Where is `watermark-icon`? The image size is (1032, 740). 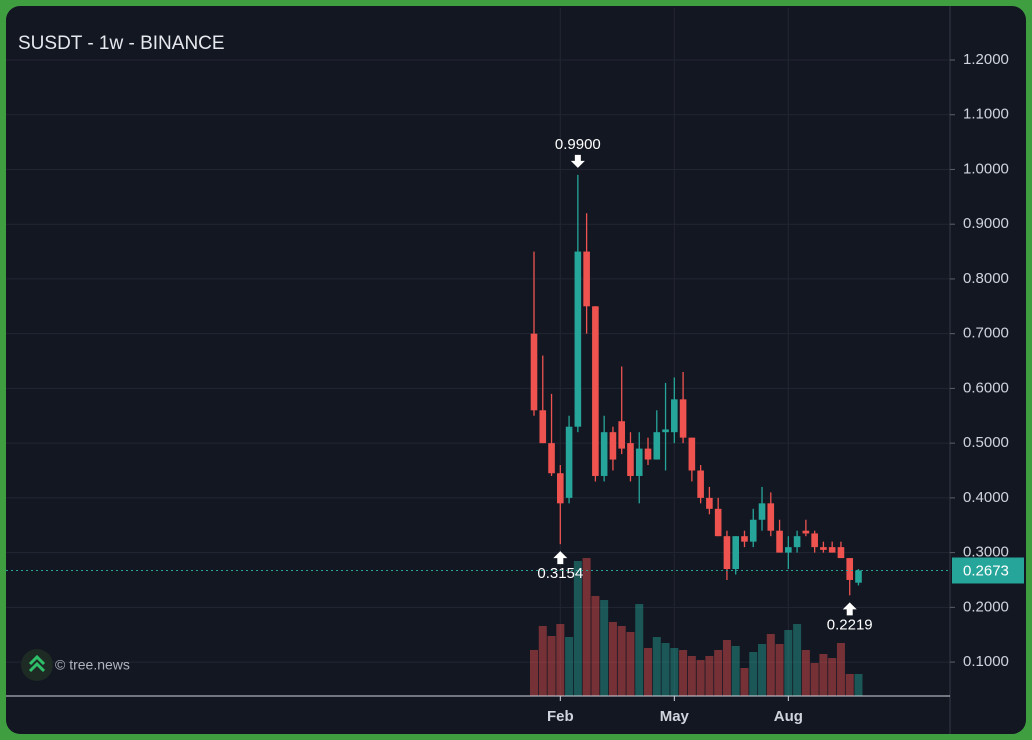 watermark-icon is located at coordinates (37, 663).